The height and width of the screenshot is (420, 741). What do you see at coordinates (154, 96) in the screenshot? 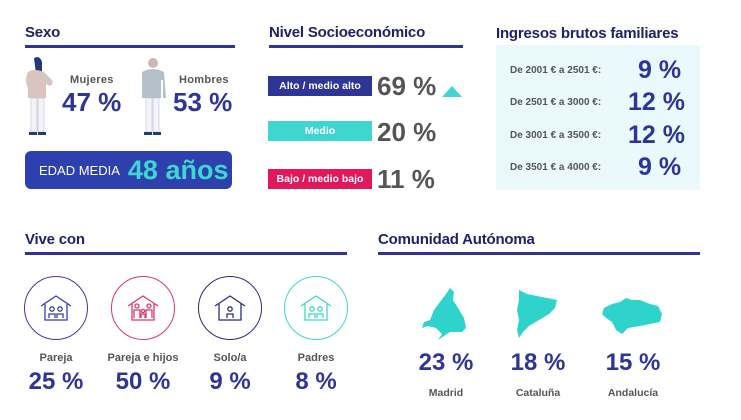
I see `man-figure-icon` at bounding box center [154, 96].